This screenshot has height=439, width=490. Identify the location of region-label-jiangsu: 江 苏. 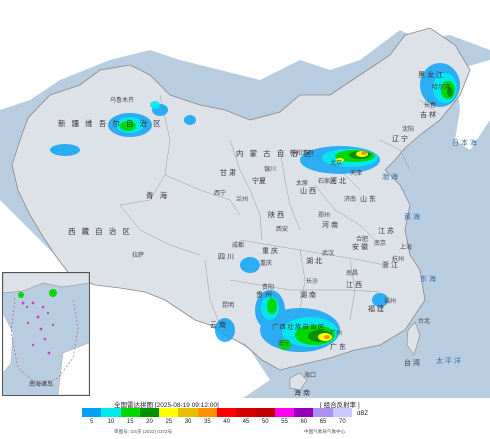
(386, 231).